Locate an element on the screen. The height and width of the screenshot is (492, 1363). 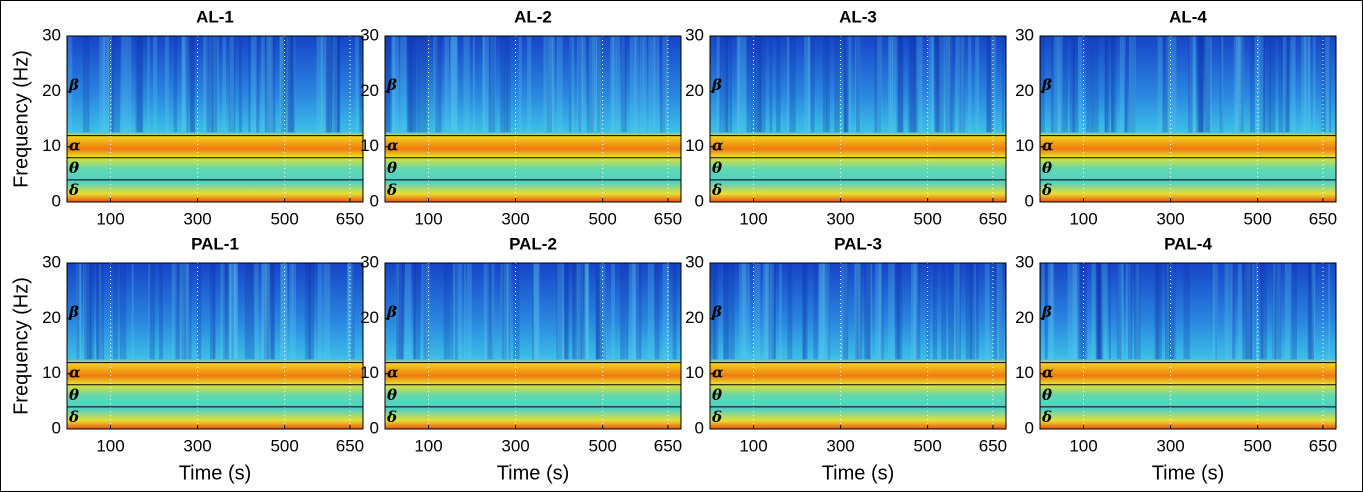
y-tick-label: 30 is located at coordinates (51, 261).